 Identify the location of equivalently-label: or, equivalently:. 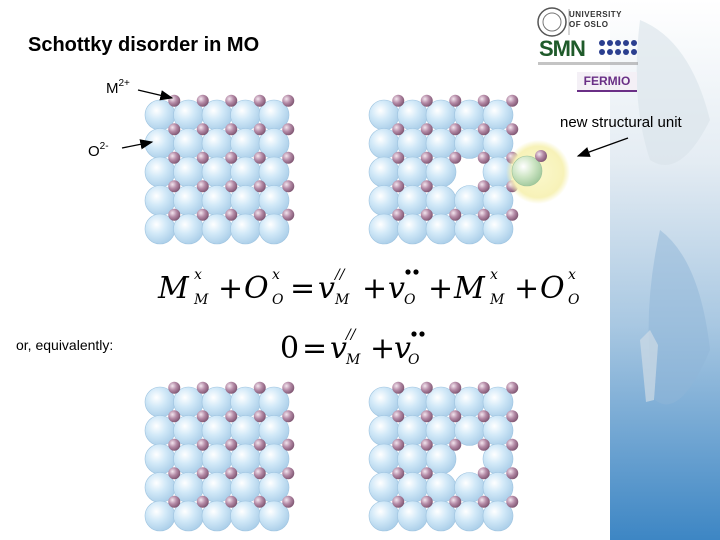
(65, 345).